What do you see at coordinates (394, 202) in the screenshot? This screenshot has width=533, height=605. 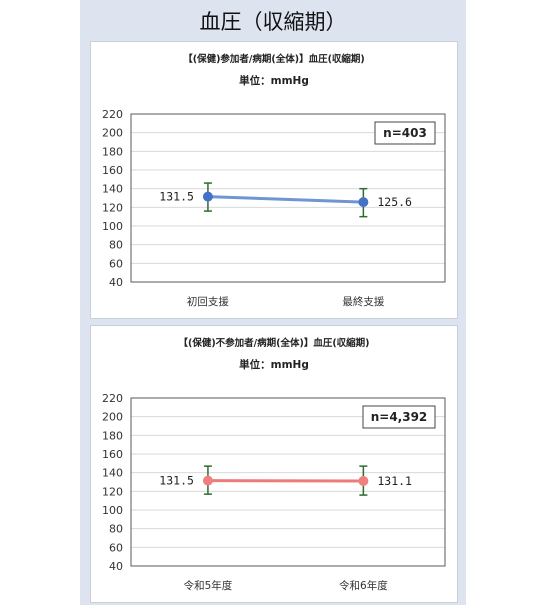 I see `data-label: 125.6` at bounding box center [394, 202].